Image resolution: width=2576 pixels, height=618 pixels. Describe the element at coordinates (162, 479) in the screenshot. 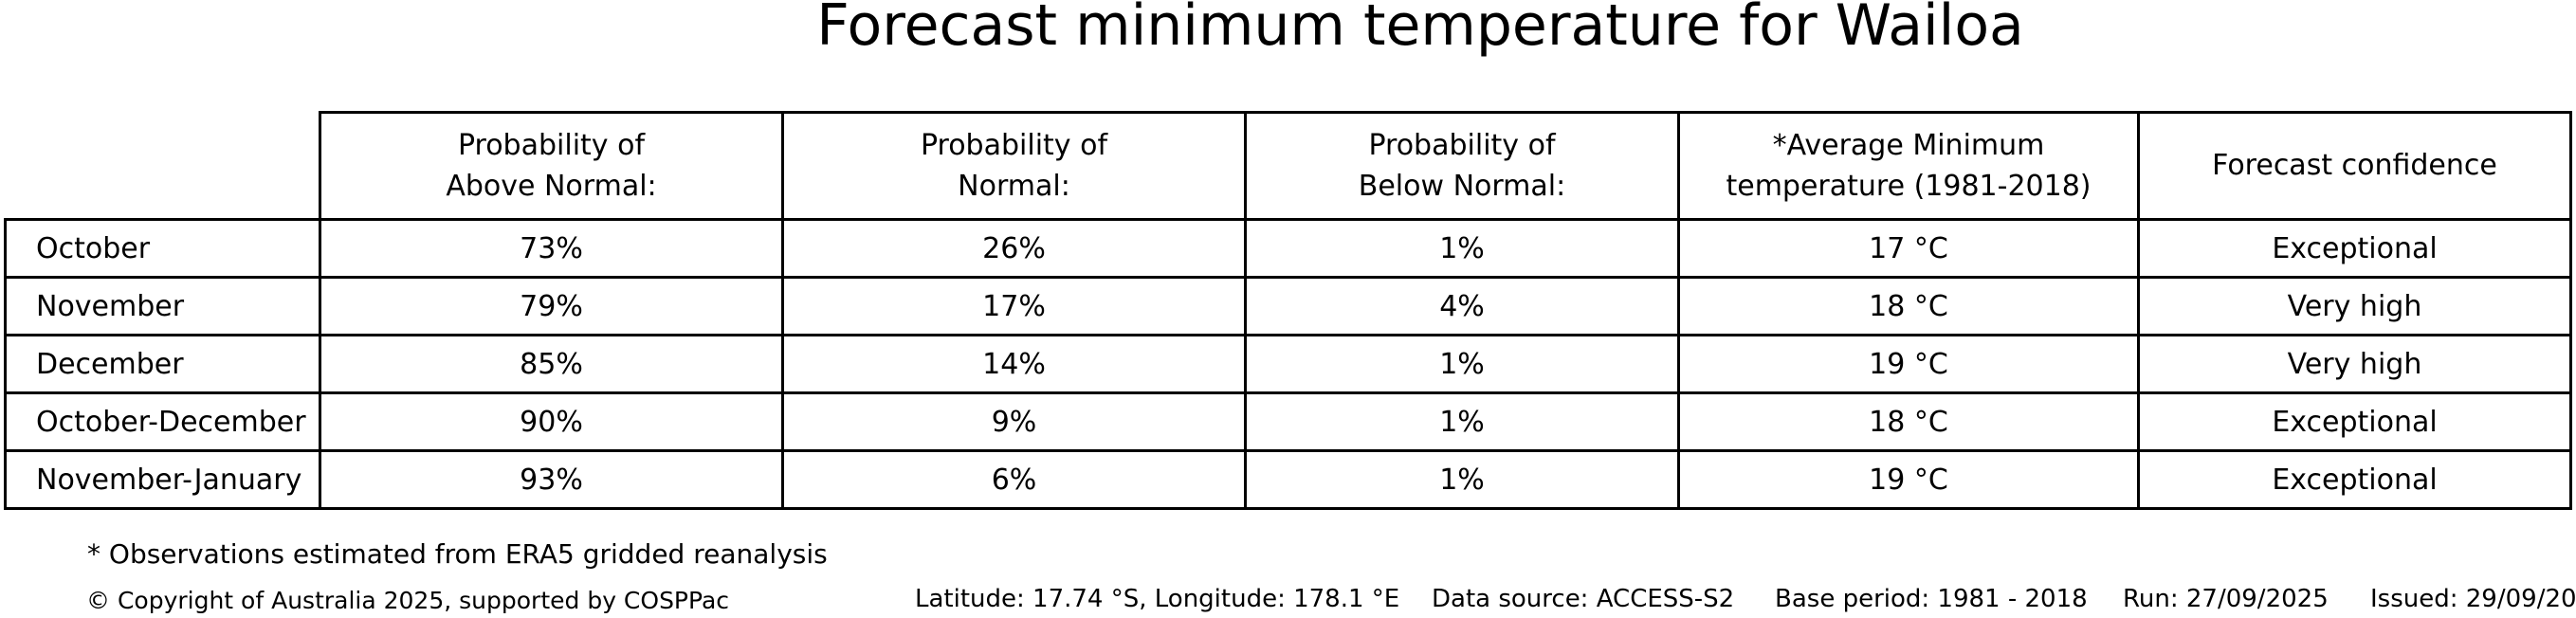

I see `period-cell: November-January` at that location.